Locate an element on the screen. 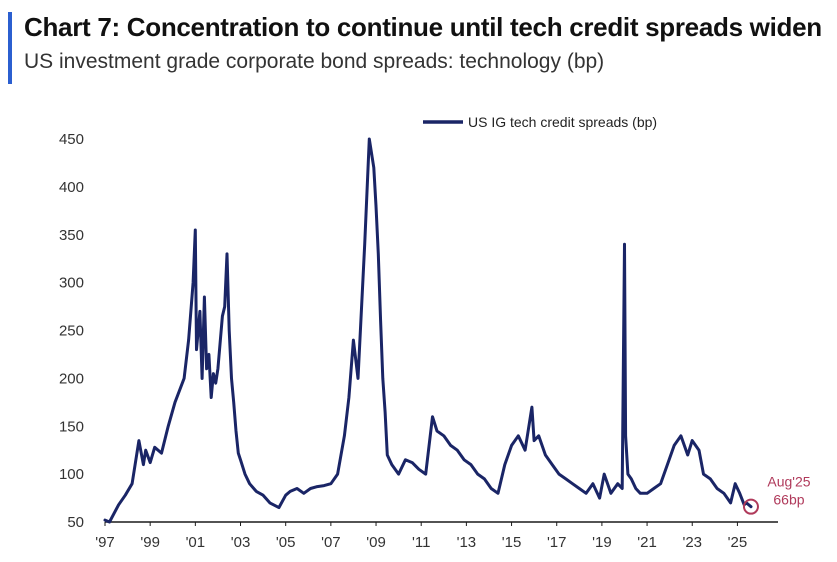 The width and height of the screenshot is (837, 562). y-tick-label: 300 is located at coordinates (71, 283).